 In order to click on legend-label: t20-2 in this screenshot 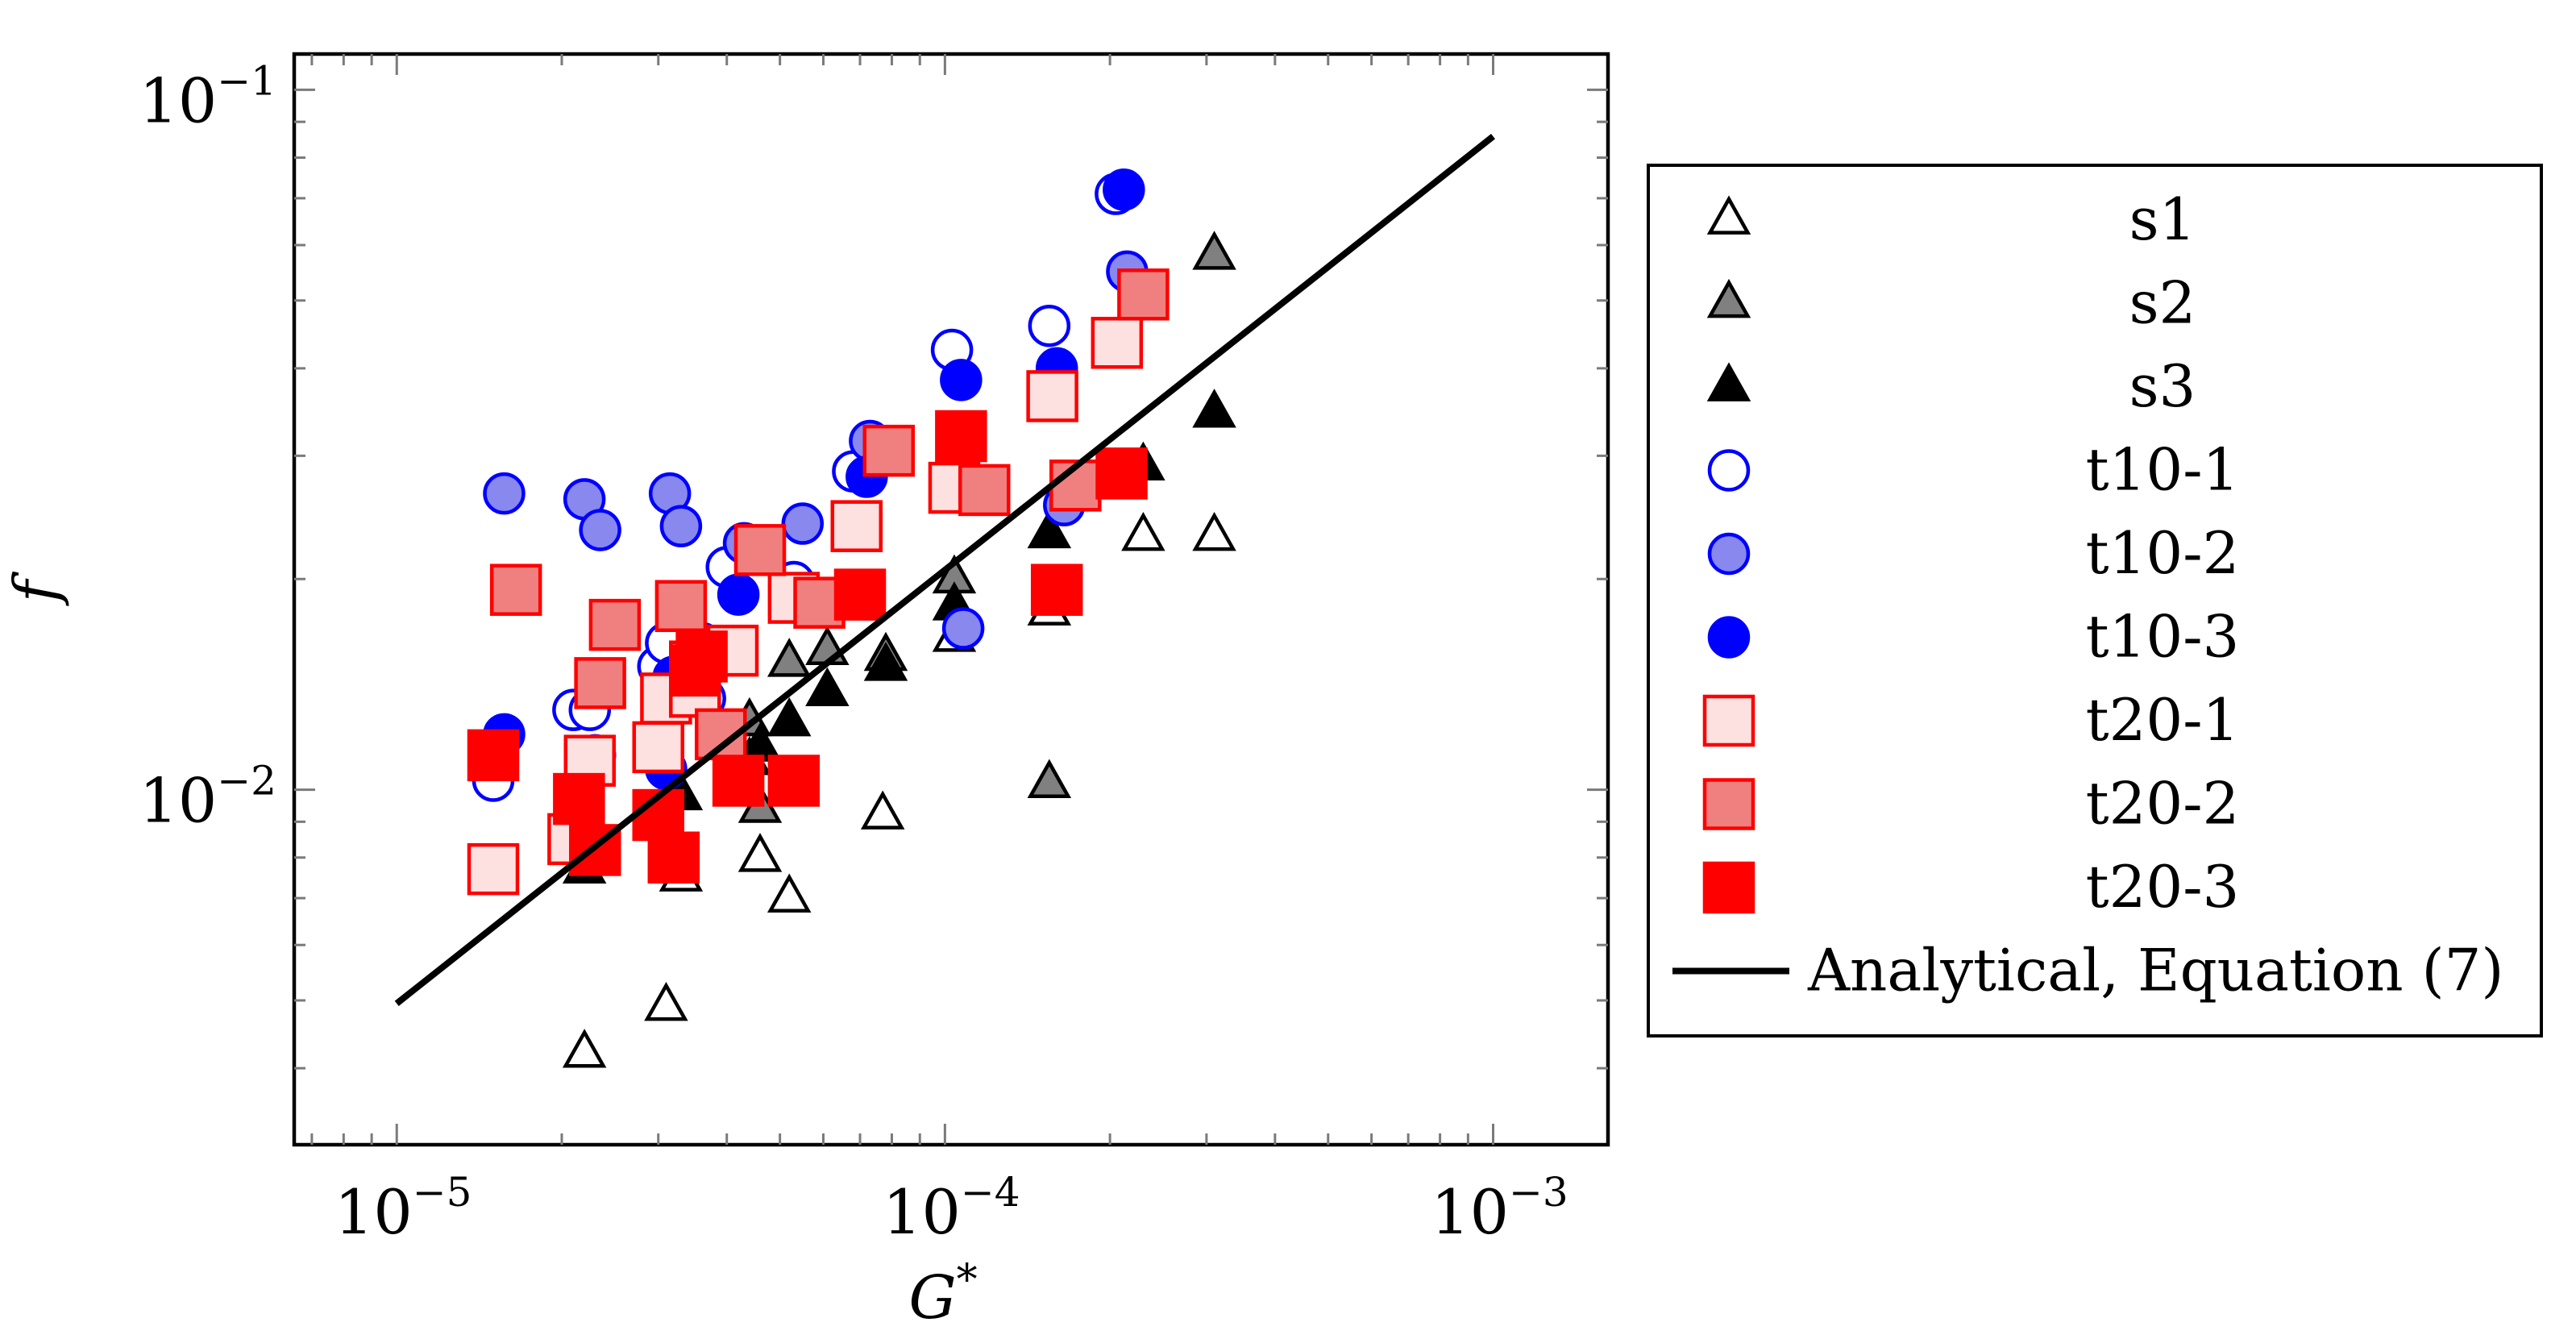, I will do `click(2163, 804)`.